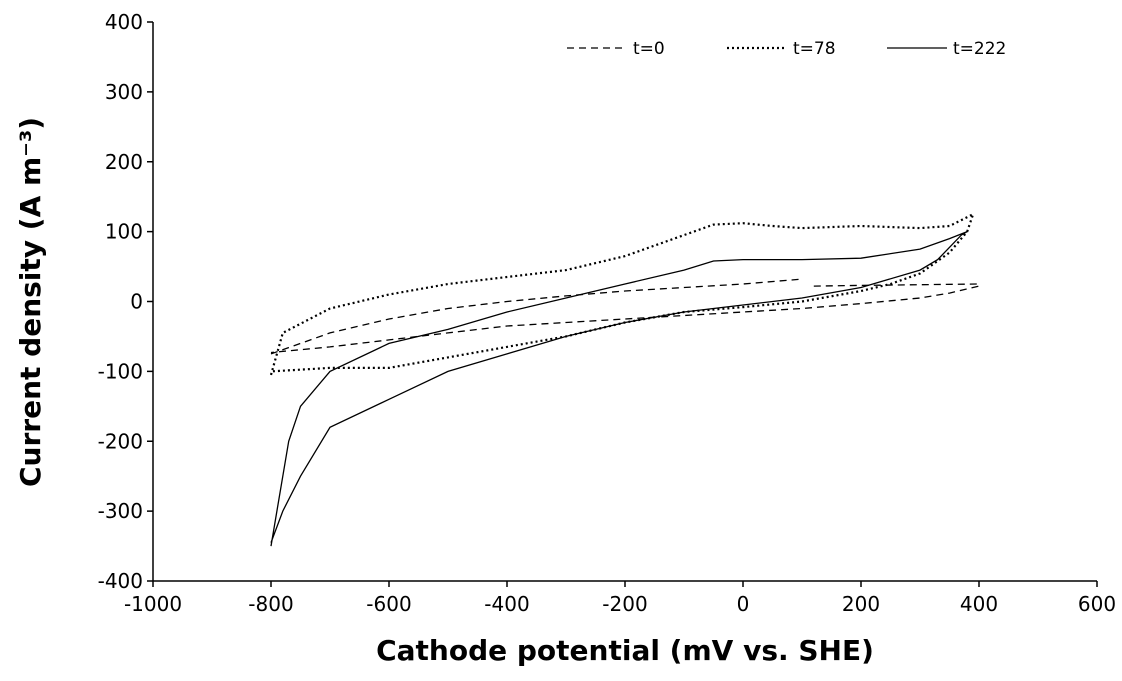  Describe the element at coordinates (124, 232) in the screenshot. I see `y-tick-label: 100` at that location.